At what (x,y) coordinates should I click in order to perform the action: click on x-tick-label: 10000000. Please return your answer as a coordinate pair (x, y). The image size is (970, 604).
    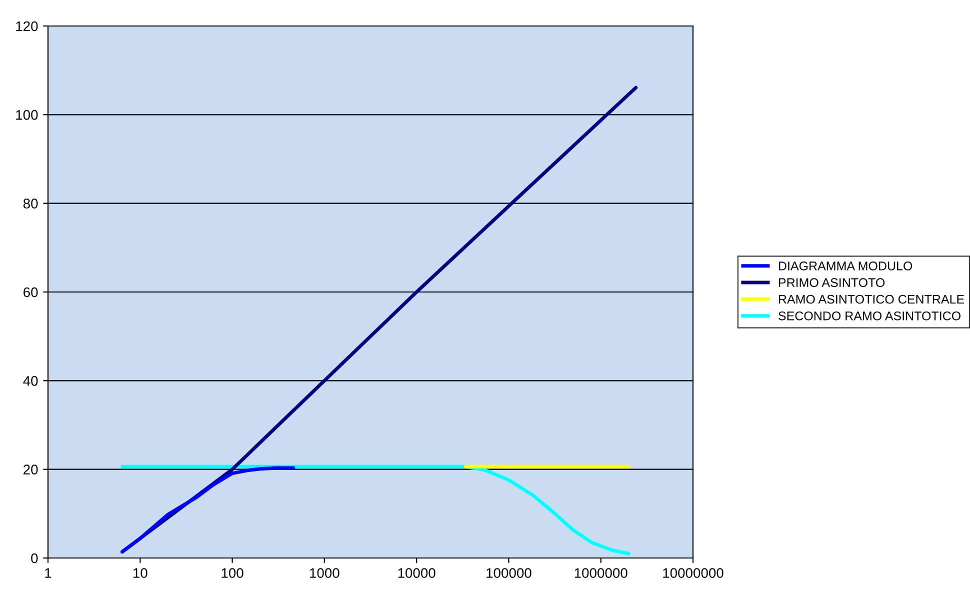
    Looking at the image, I should click on (693, 573).